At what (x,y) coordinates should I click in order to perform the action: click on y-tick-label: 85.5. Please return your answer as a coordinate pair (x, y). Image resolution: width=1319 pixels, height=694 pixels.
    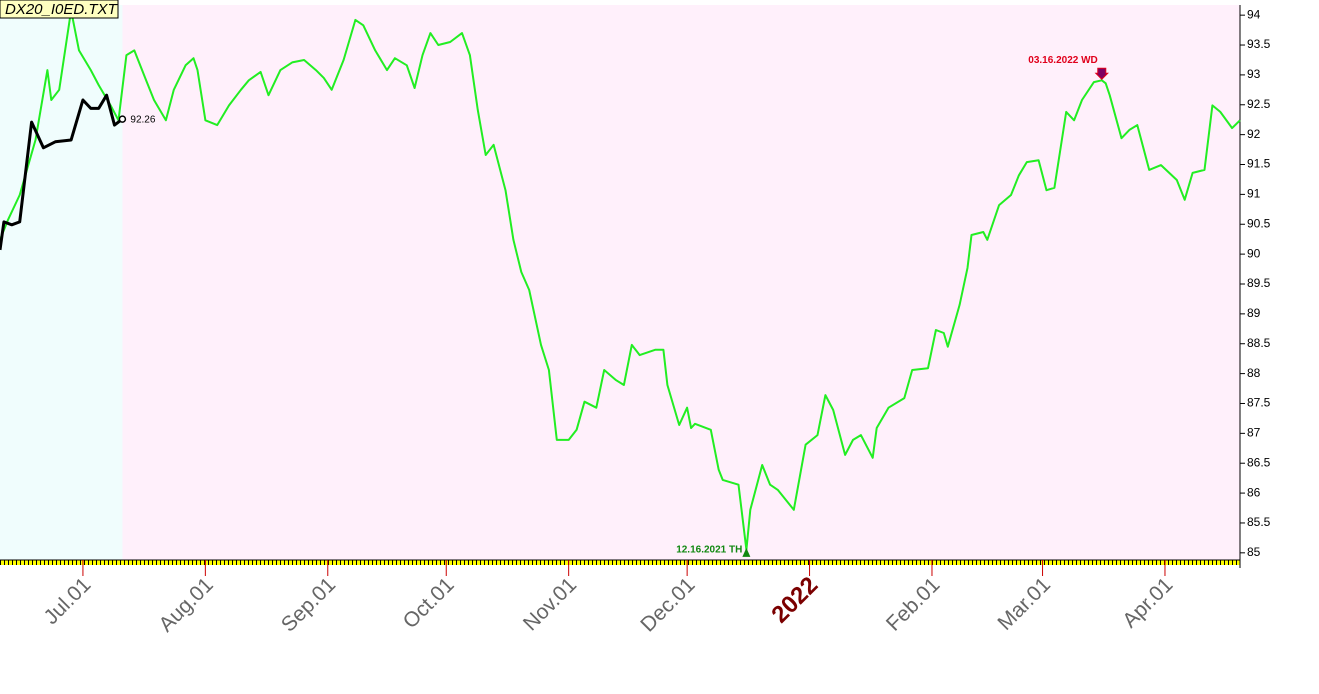
    Looking at the image, I should click on (1259, 522).